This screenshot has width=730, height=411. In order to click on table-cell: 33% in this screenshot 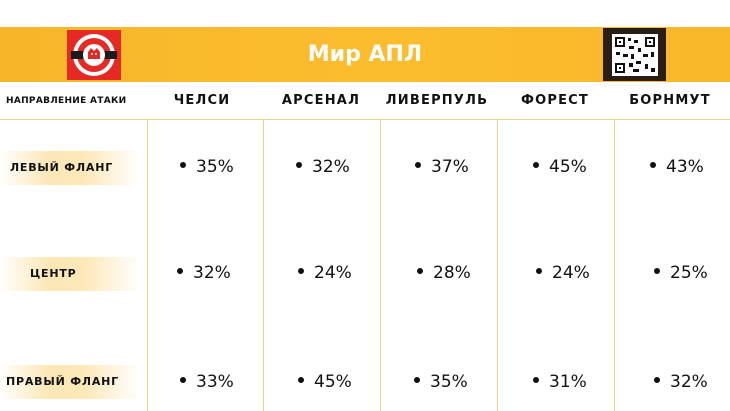, I will do `click(238, 382)`.